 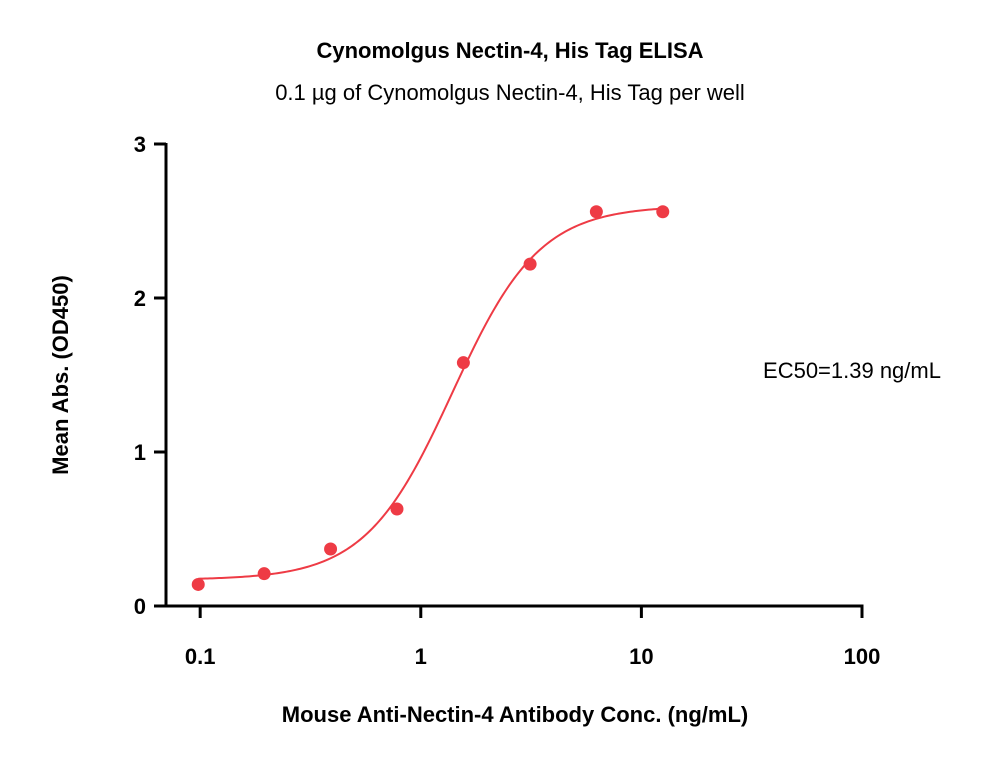 What do you see at coordinates (140, 298) in the screenshot?
I see `y-tick-label: 2` at bounding box center [140, 298].